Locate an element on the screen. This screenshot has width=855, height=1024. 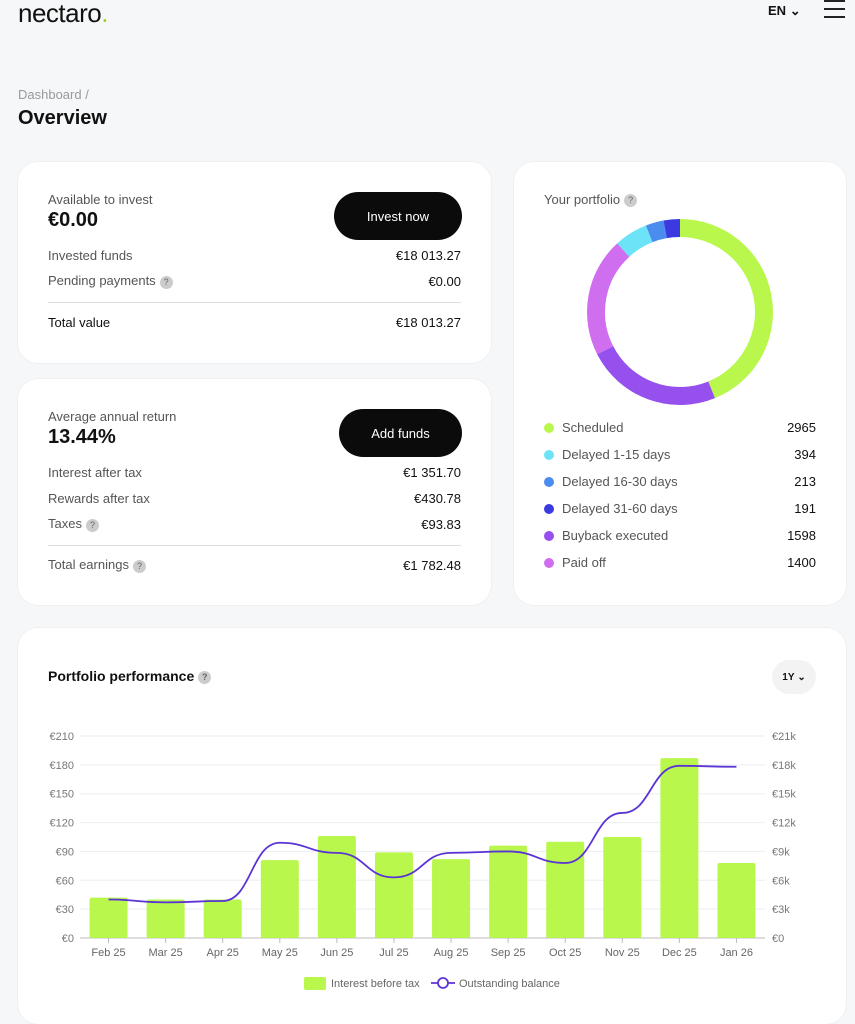
legend-balance: Outstanding balance is located at coordinates (509, 984).